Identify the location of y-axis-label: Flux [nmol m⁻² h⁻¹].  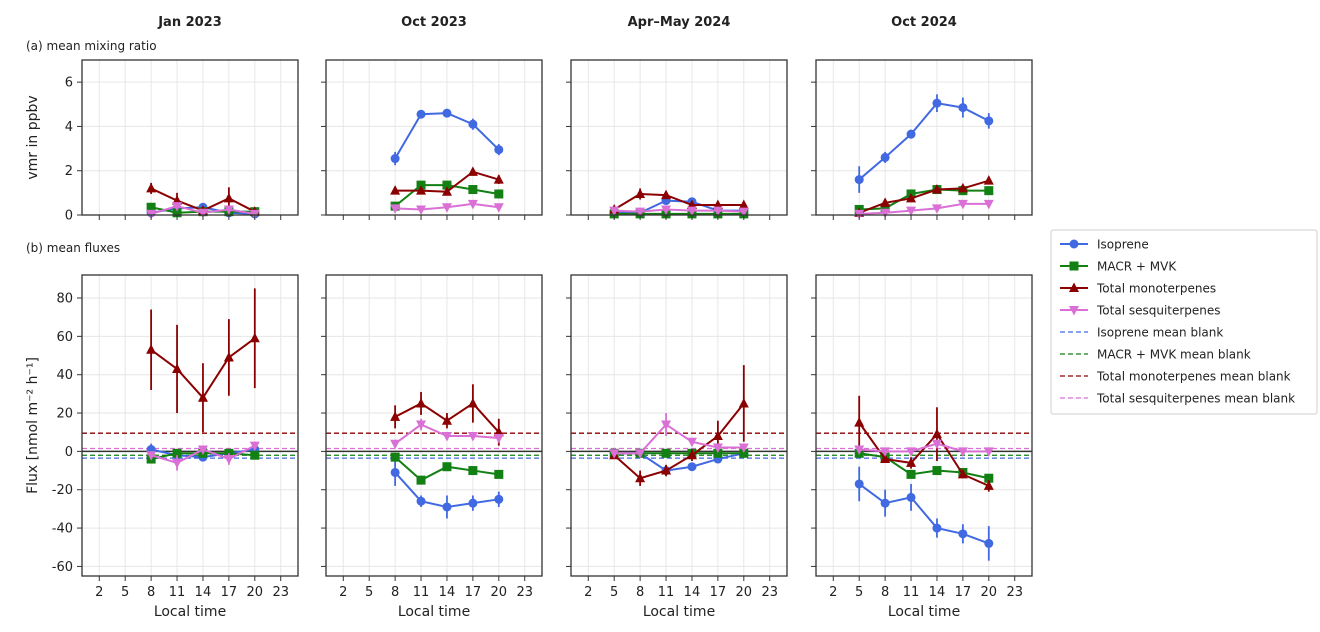
(33, 425).